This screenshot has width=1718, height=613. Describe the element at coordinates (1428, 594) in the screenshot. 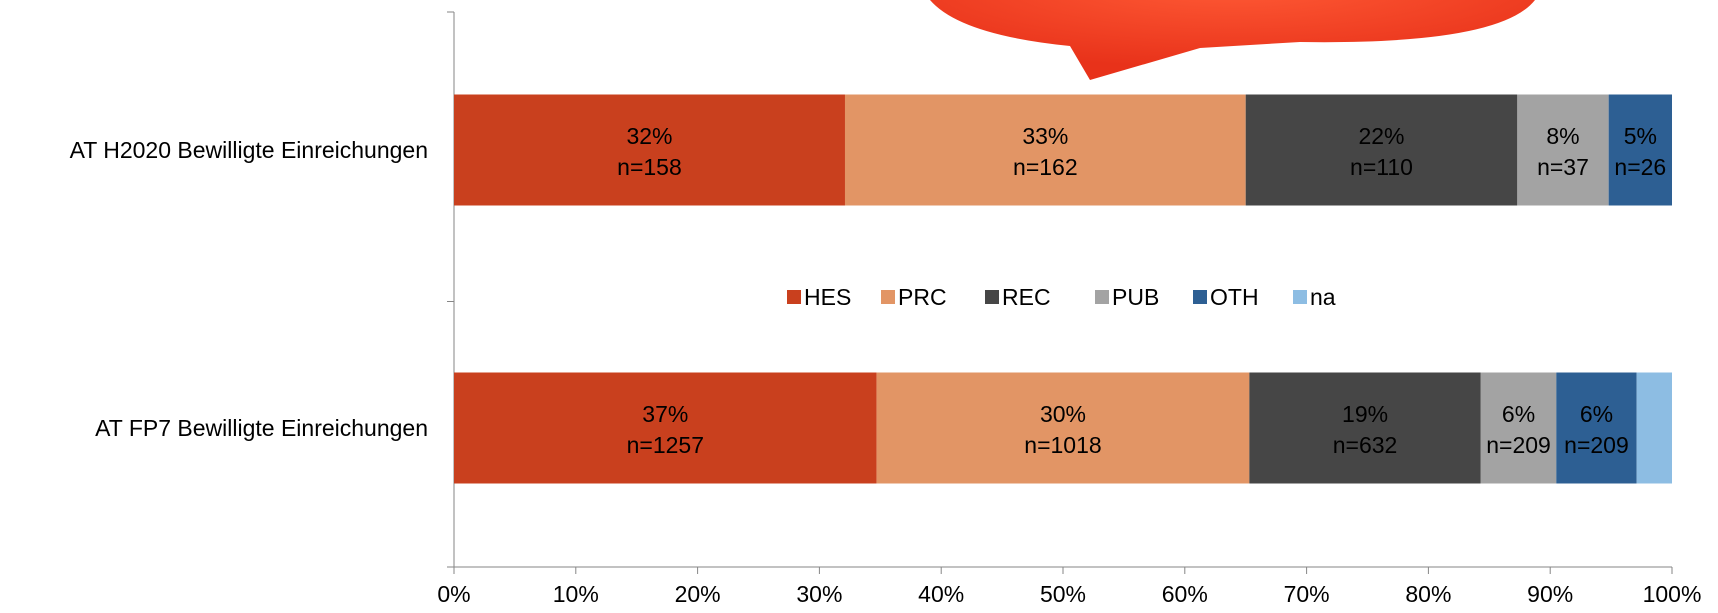

I see `x-tick-label: 80%` at that location.